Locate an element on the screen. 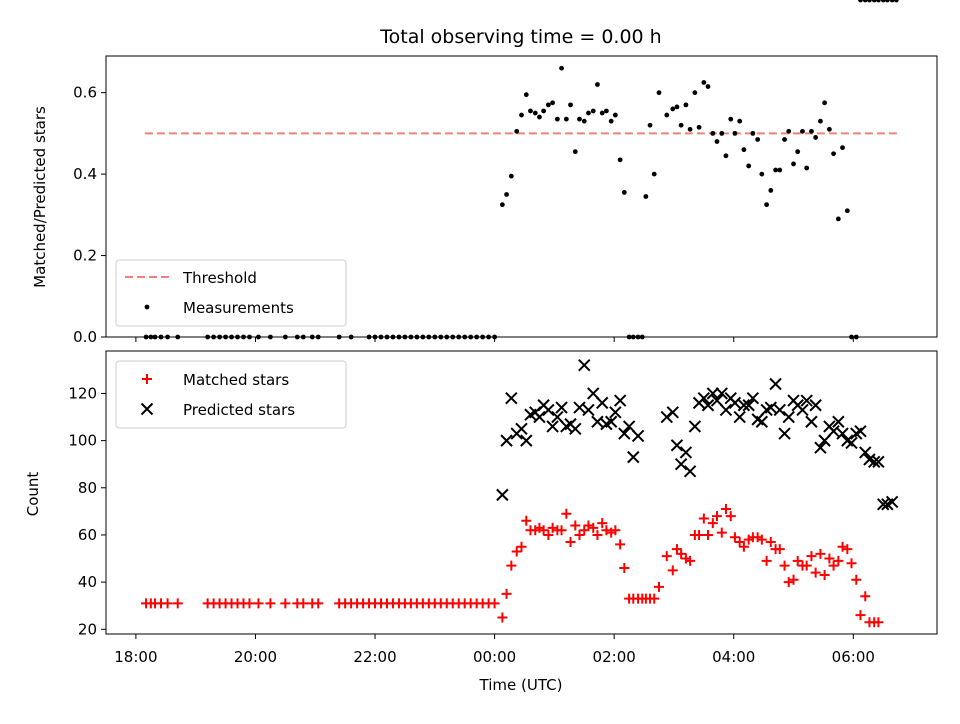 This screenshot has width=960, height=724. count-x-tick-label: 02:00 is located at coordinates (614, 657).